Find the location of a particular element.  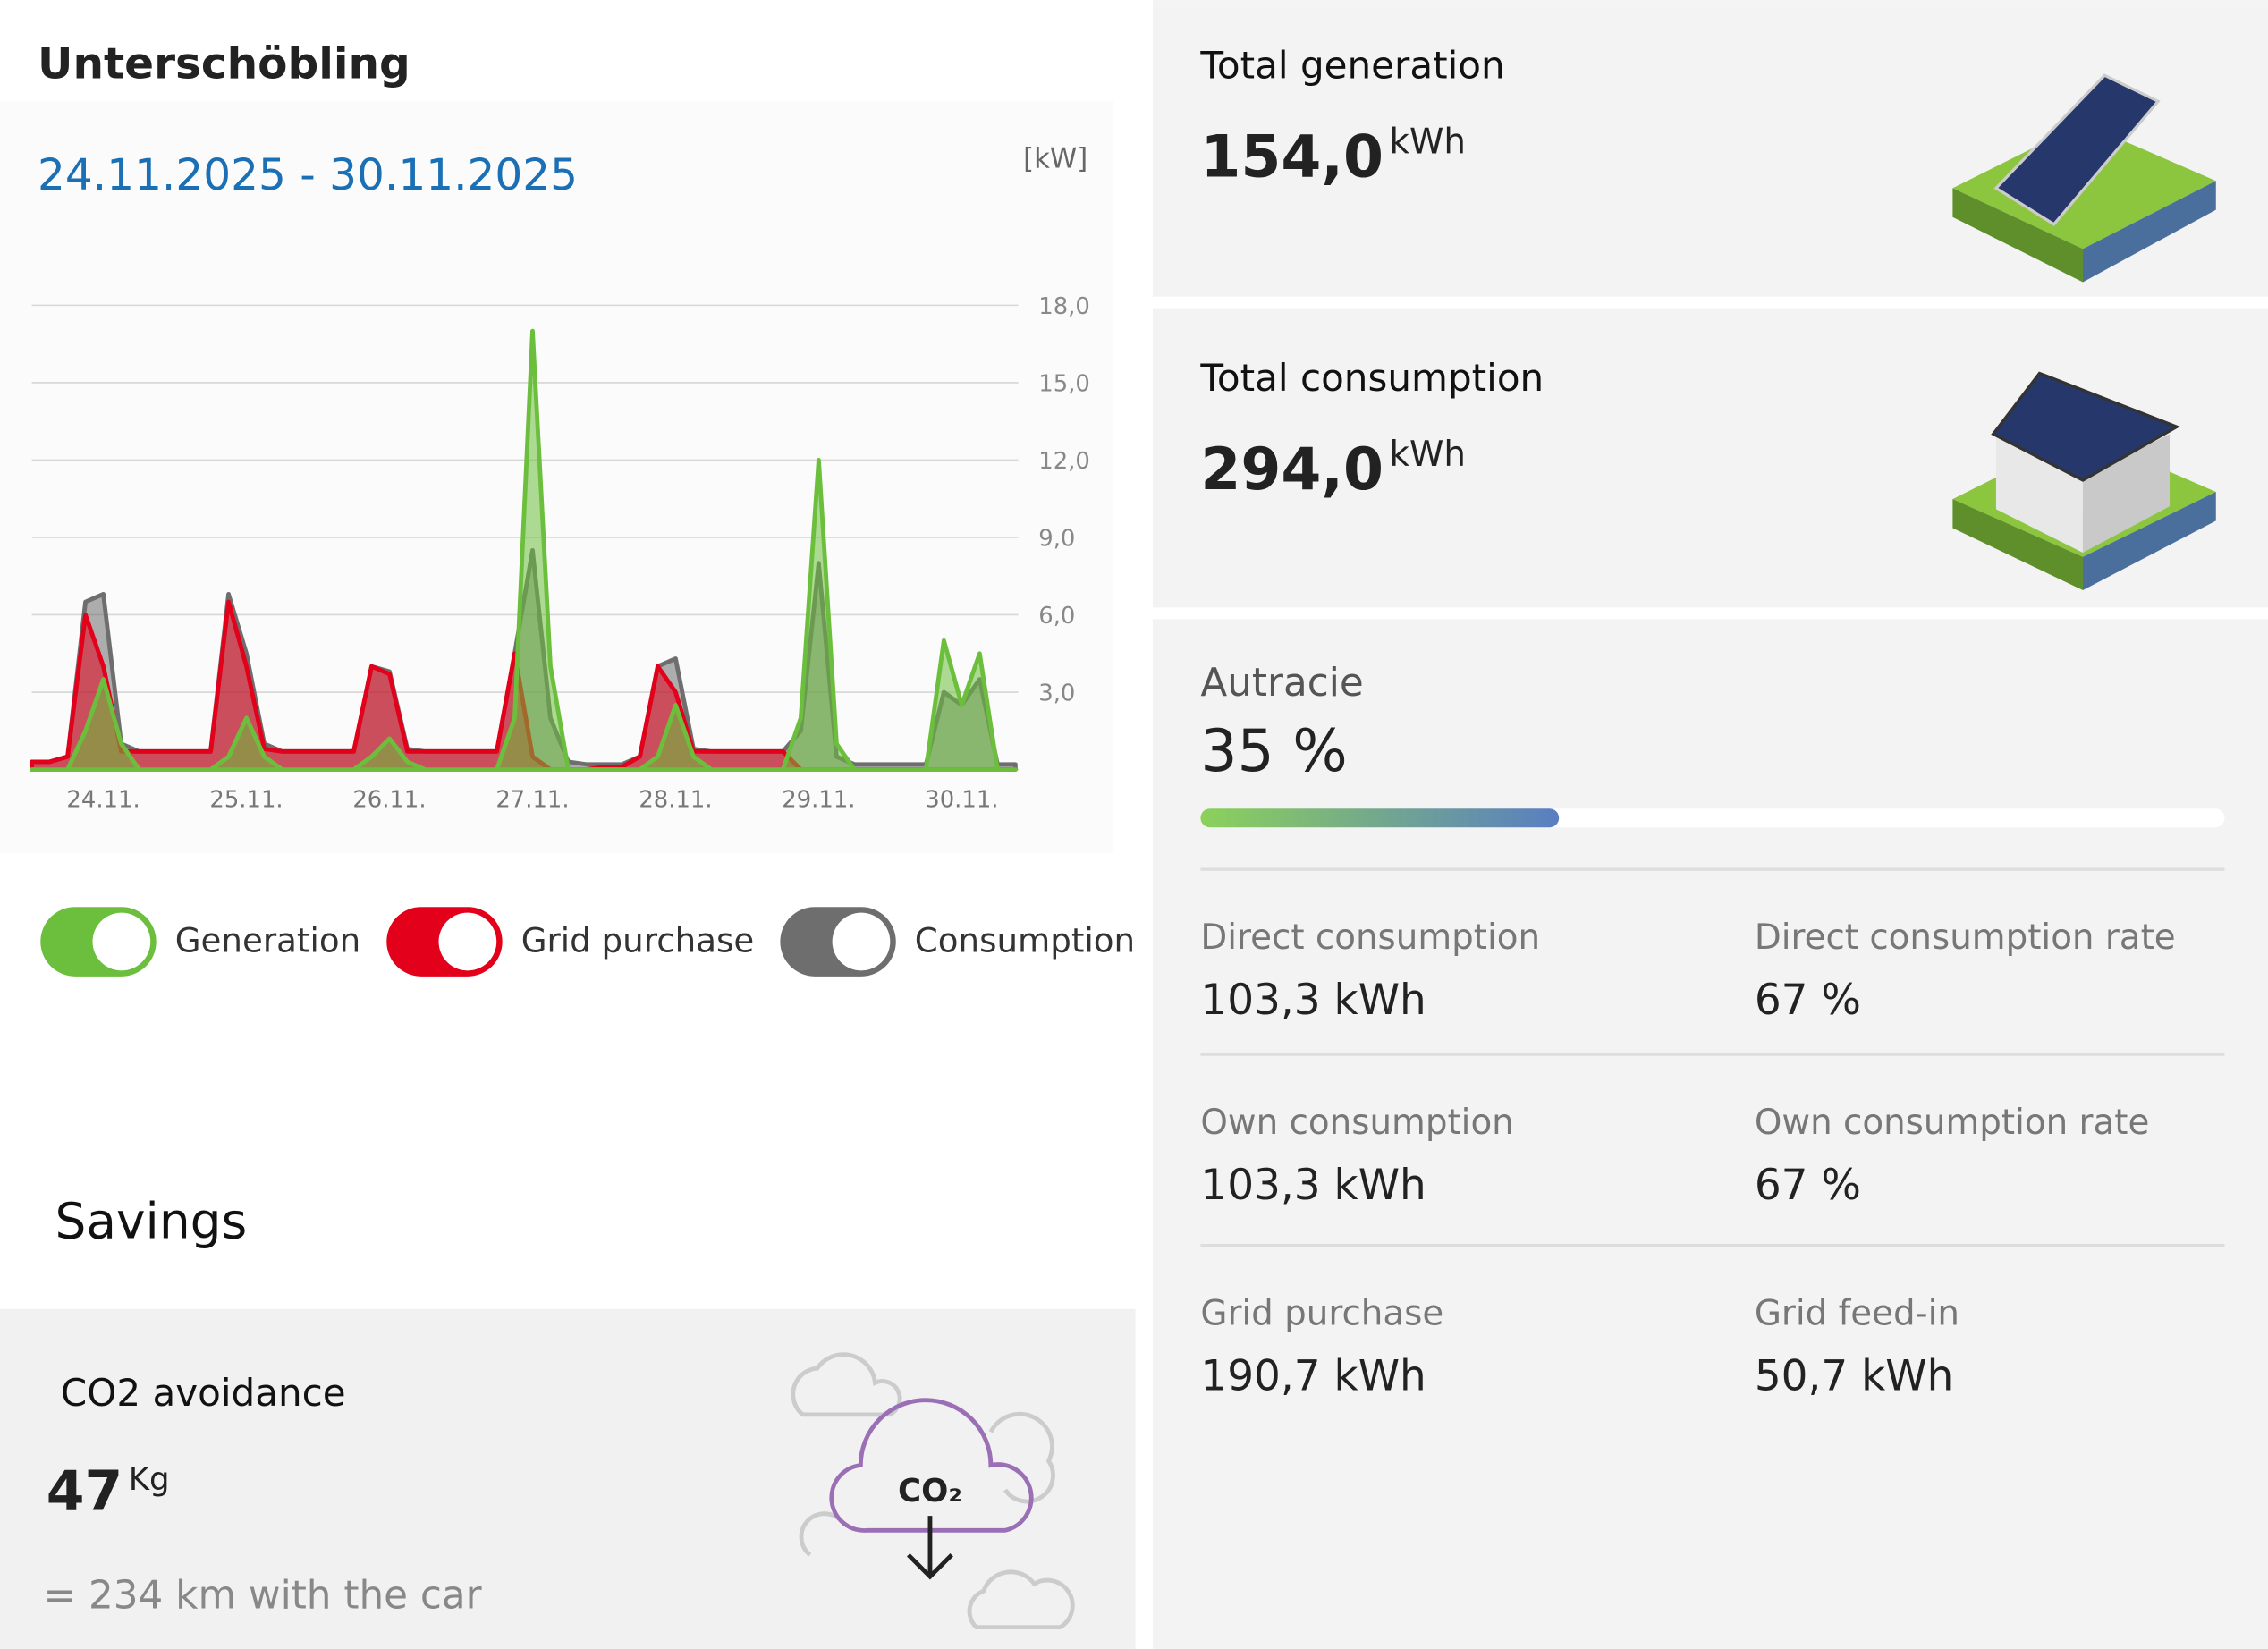

y-unit: [kW] is located at coordinates (1055, 159).